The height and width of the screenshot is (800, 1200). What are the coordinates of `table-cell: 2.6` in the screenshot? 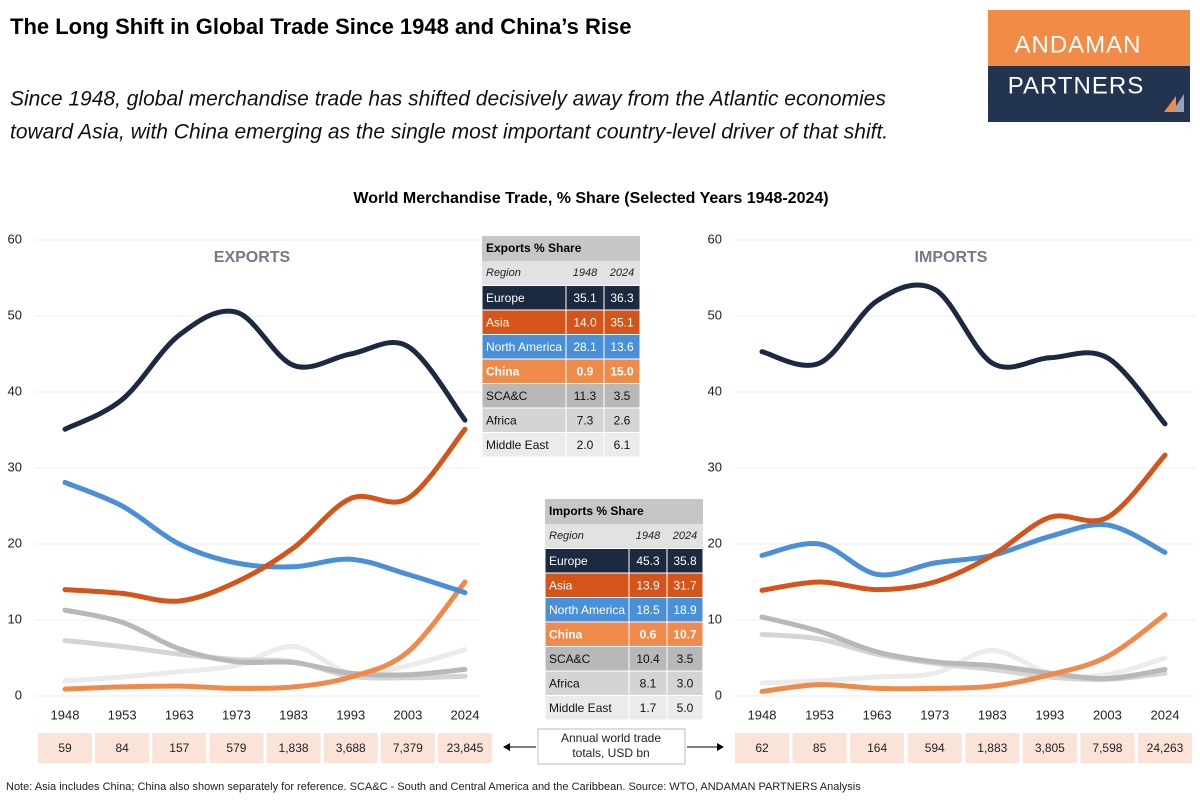 It's located at (622, 420).